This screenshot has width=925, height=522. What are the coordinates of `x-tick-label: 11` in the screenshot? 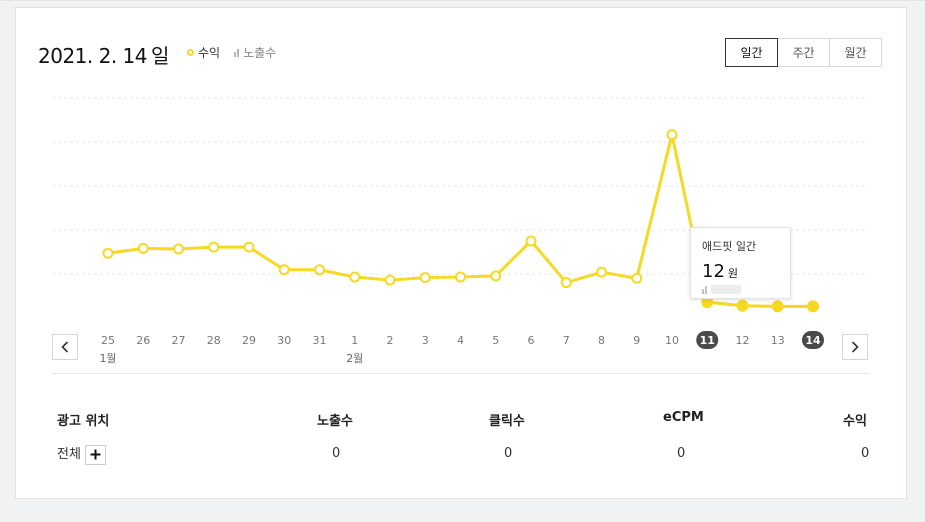 It's located at (707, 340).